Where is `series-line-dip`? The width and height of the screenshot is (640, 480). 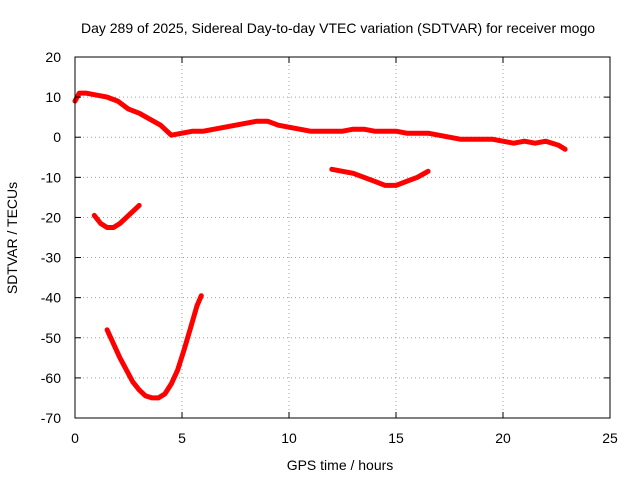 series-line-dip is located at coordinates (154, 347).